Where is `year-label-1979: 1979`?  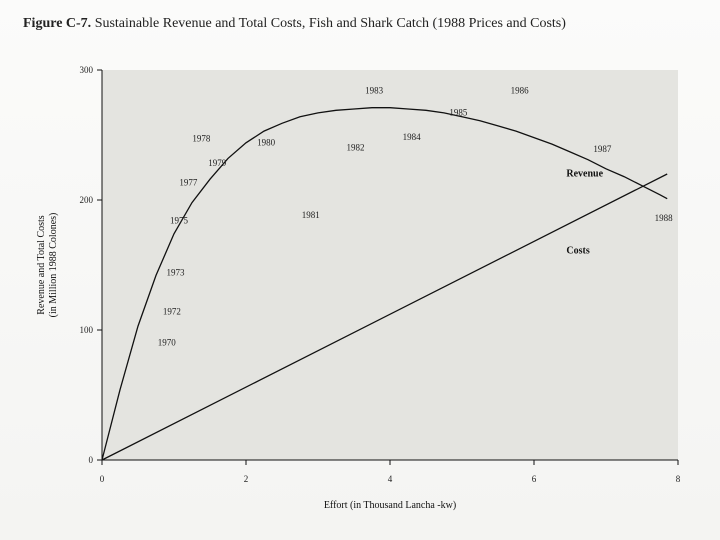 year-label-1979: 1979 is located at coordinates (217, 163).